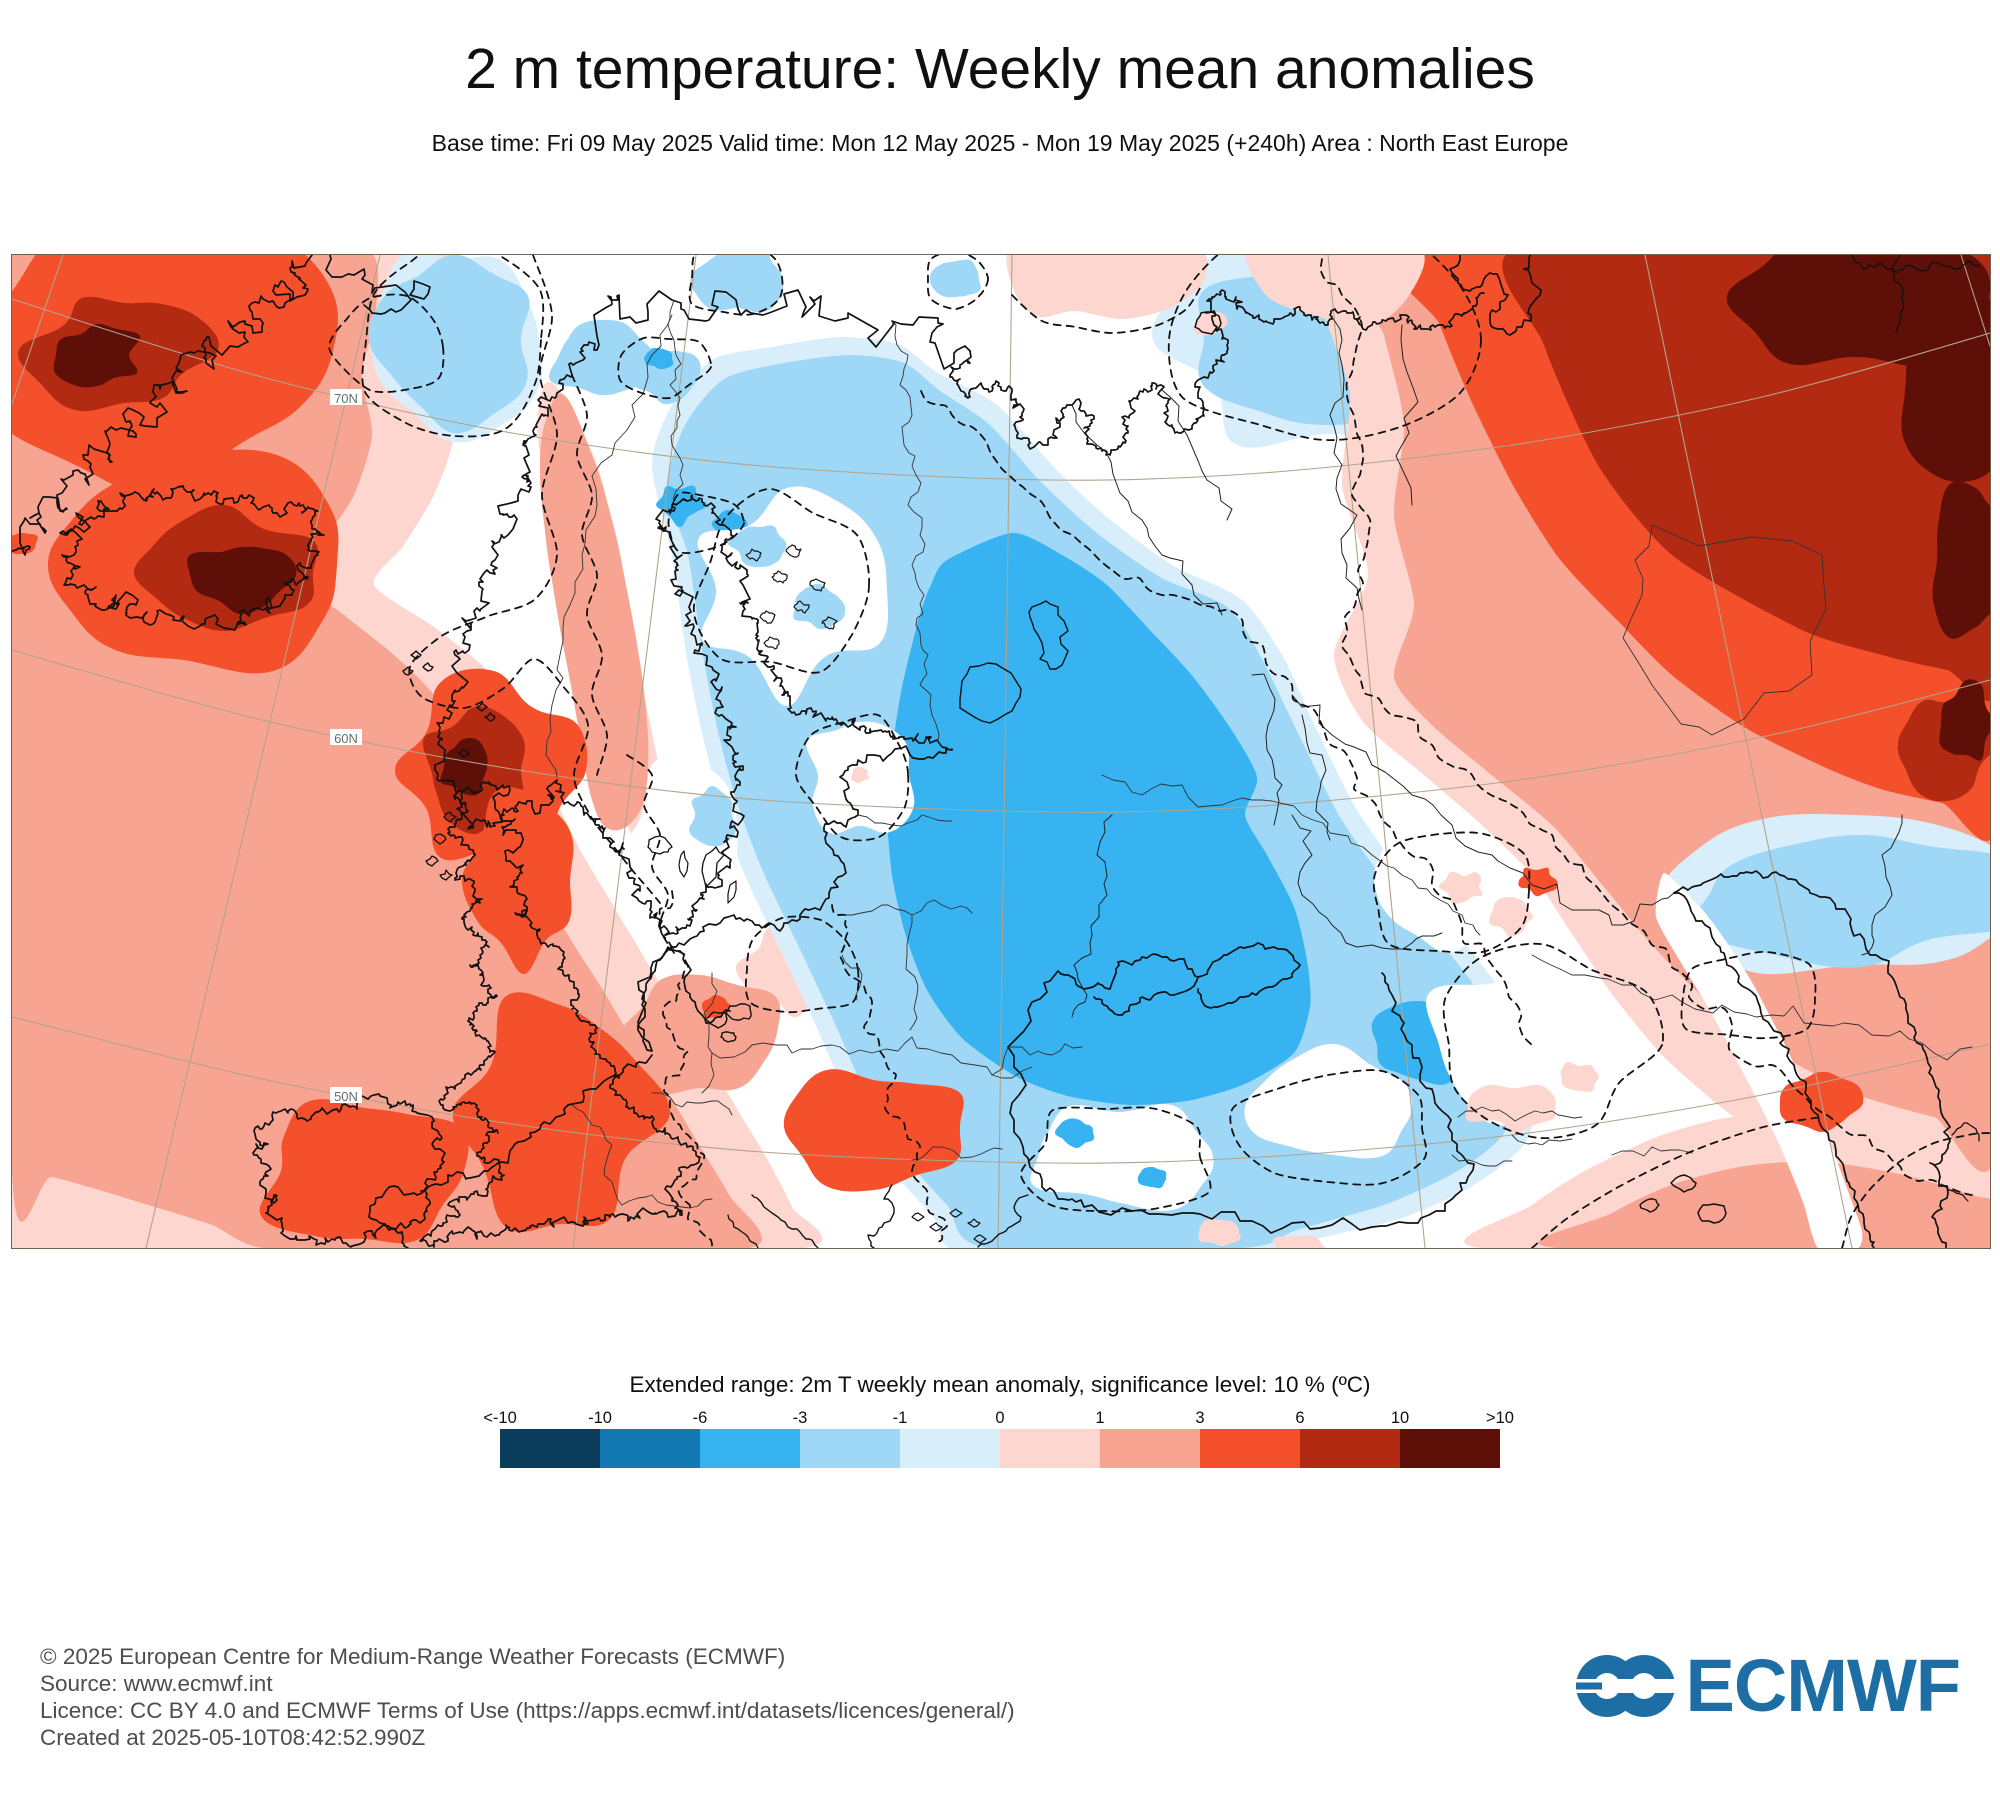 The image size is (2000, 1800). Describe the element at coordinates (800, 1418) in the screenshot. I see `legend-tick: -3` at that location.